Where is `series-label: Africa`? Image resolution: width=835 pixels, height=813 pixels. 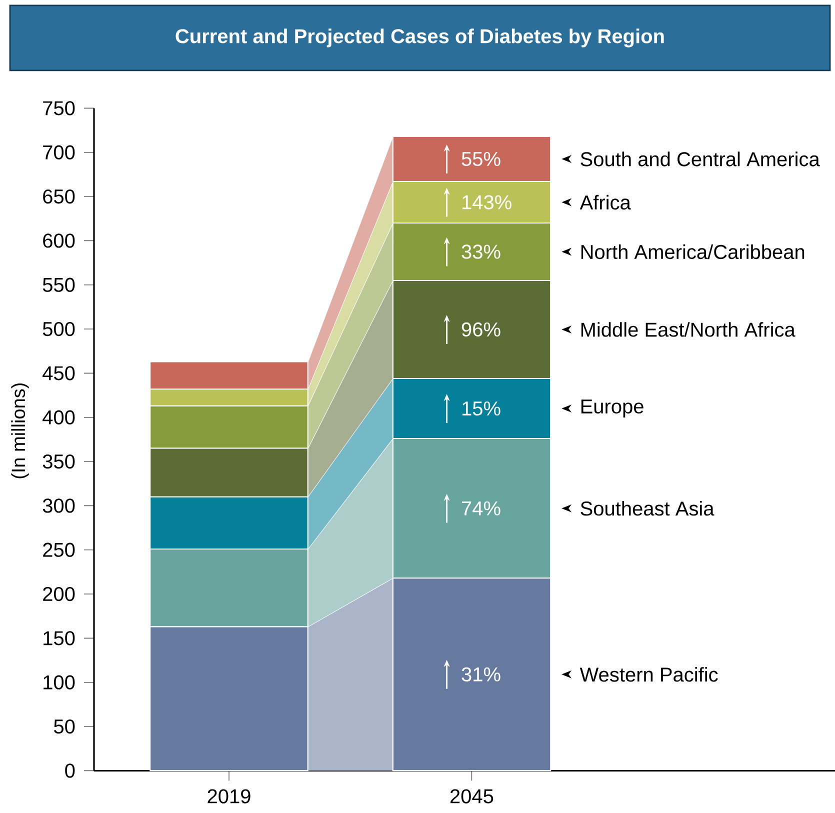 series-label: Africa is located at coordinates (605, 202).